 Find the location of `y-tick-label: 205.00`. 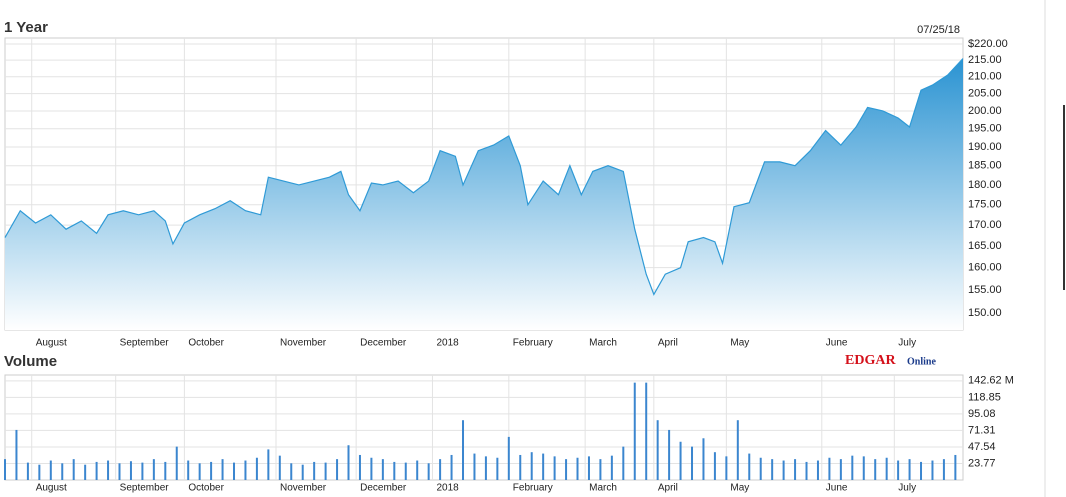

y-tick-label: 205.00 is located at coordinates (985, 94).